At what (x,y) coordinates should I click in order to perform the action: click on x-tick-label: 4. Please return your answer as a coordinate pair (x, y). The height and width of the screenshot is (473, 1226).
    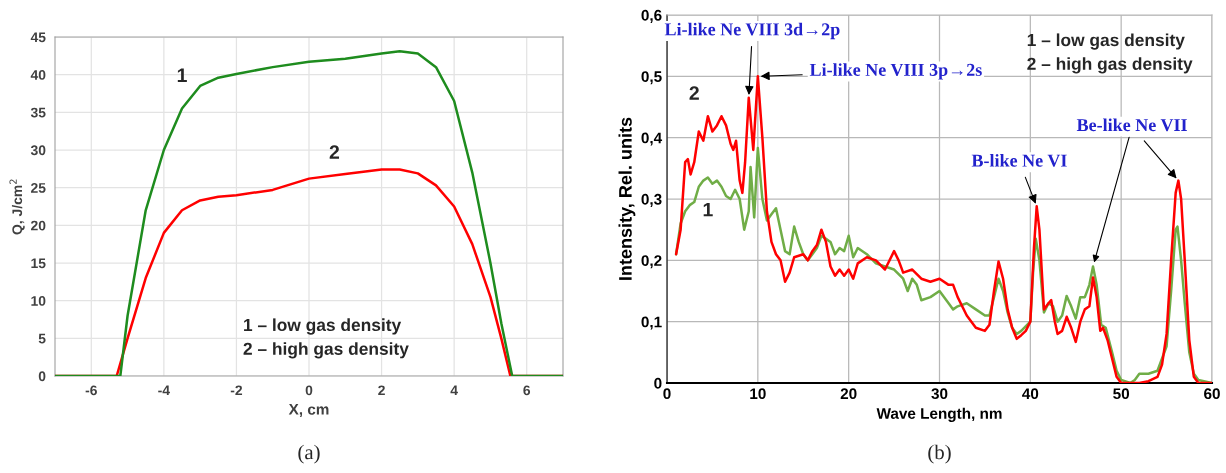
    Looking at the image, I should click on (454, 390).